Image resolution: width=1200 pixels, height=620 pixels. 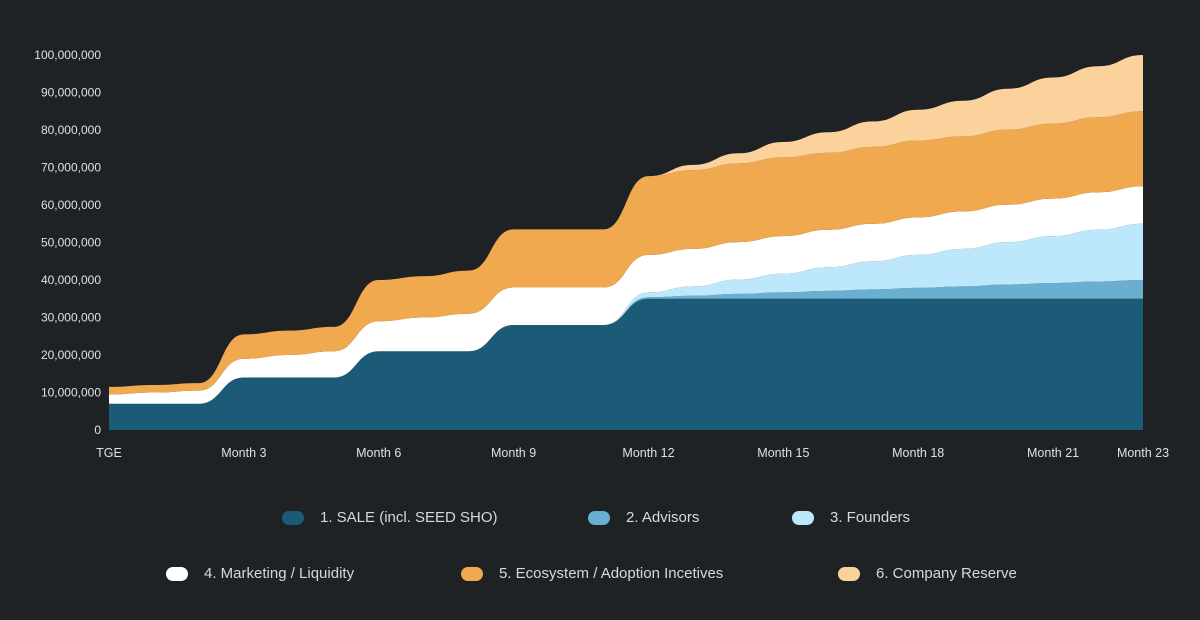 I want to click on y-tick-label: 10,000,000, so click(x=71, y=393).